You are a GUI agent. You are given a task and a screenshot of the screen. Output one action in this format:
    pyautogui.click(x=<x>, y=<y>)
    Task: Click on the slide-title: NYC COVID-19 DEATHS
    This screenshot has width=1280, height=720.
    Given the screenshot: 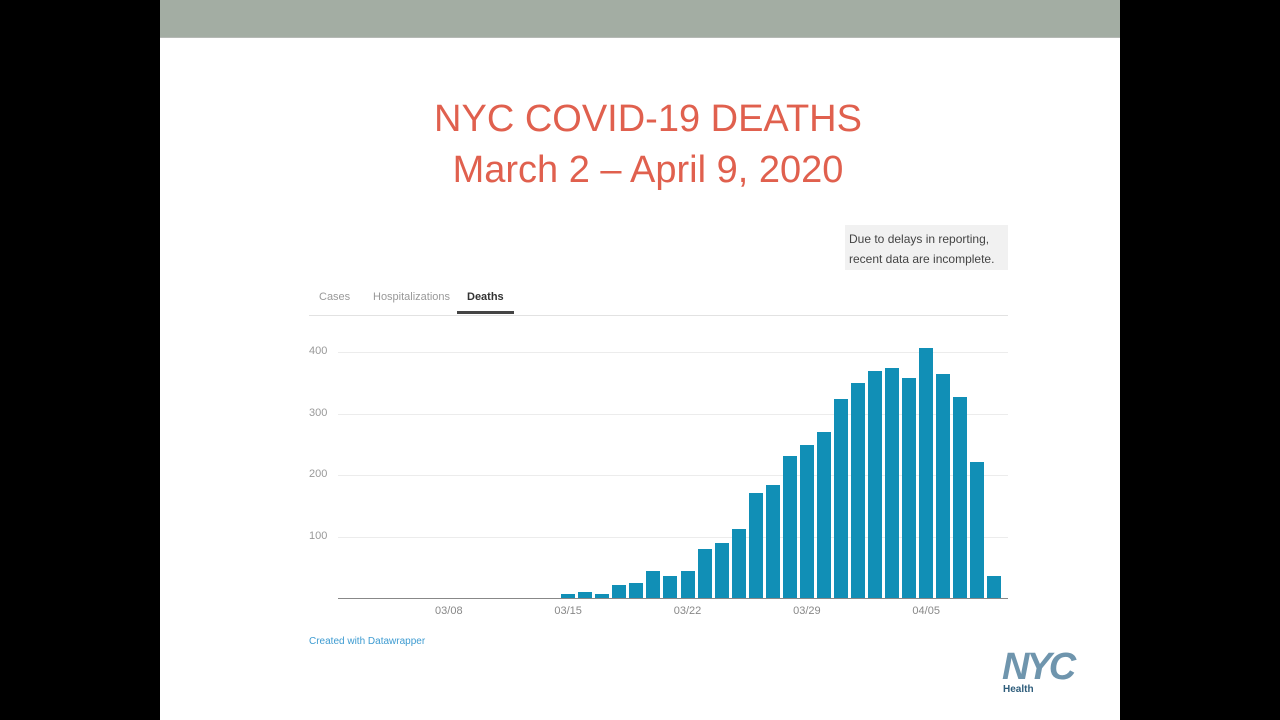 What is the action you would take?
    pyautogui.click(x=648, y=119)
    